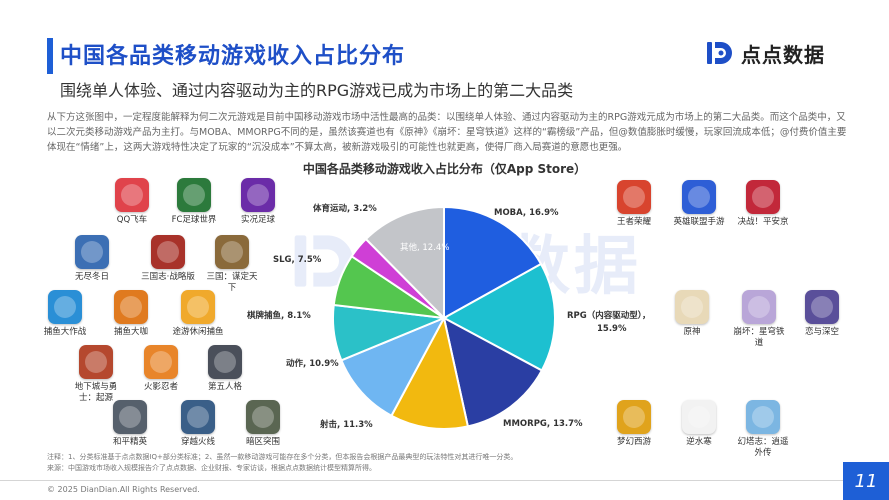  Describe the element at coordinates (91, 277) in the screenshot. I see `app-name: 无尽冬日` at that location.